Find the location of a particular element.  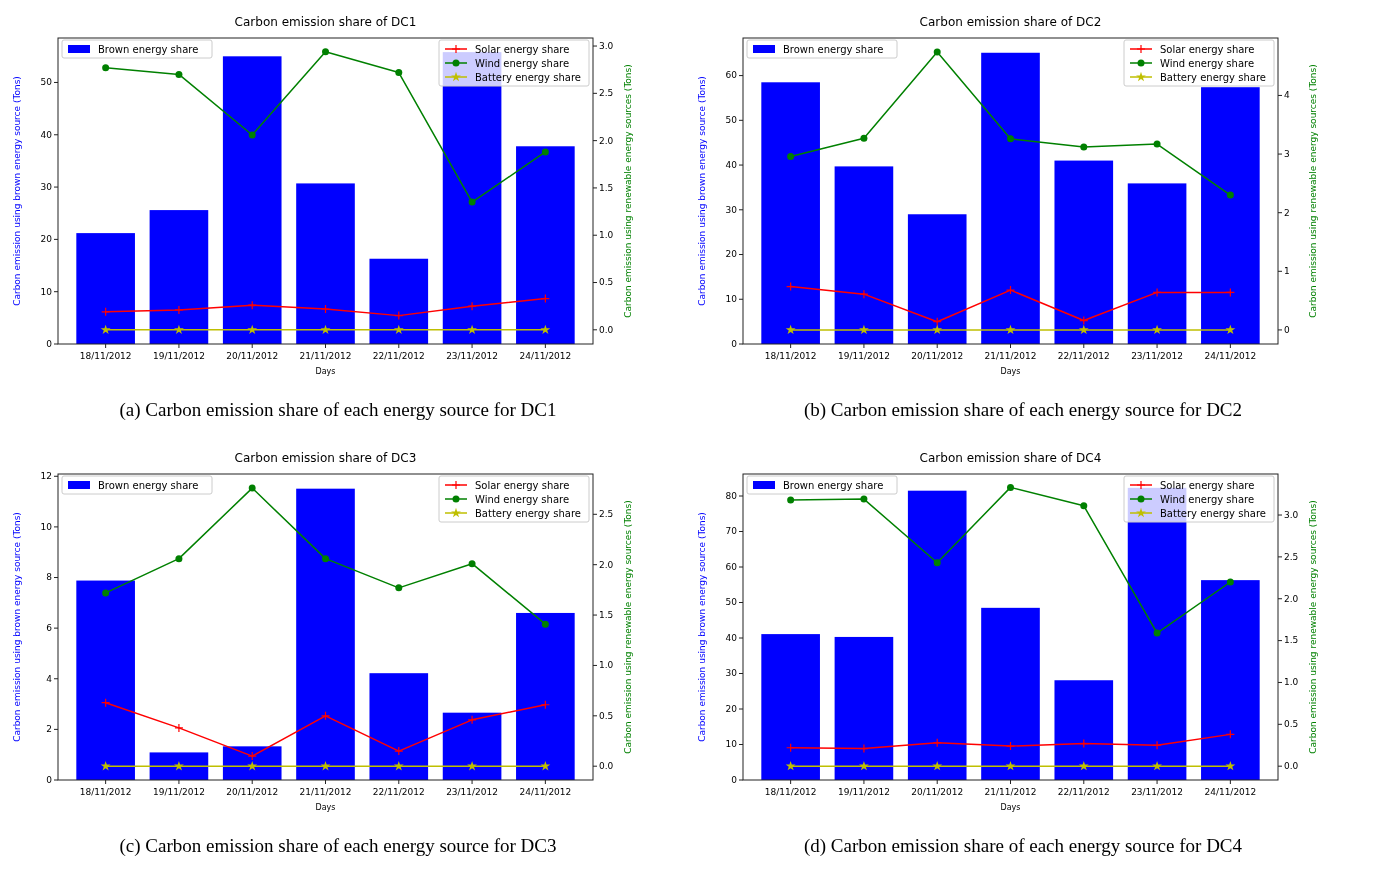

y-tick-label: 4 is located at coordinates (49, 678).